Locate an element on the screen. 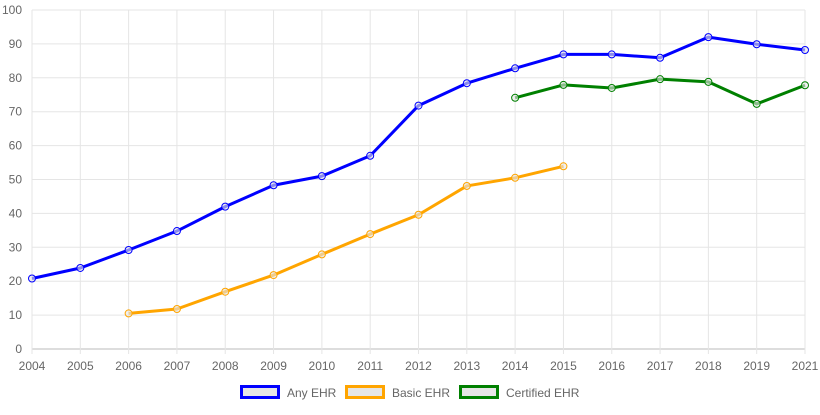  legend-label: Basic EHR is located at coordinates (421, 393).